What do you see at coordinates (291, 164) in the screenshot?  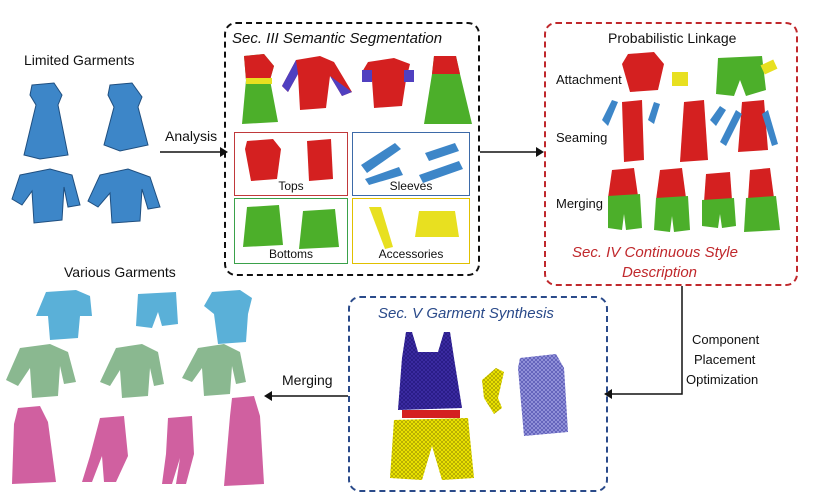 I see `tops-box: Tops` at bounding box center [291, 164].